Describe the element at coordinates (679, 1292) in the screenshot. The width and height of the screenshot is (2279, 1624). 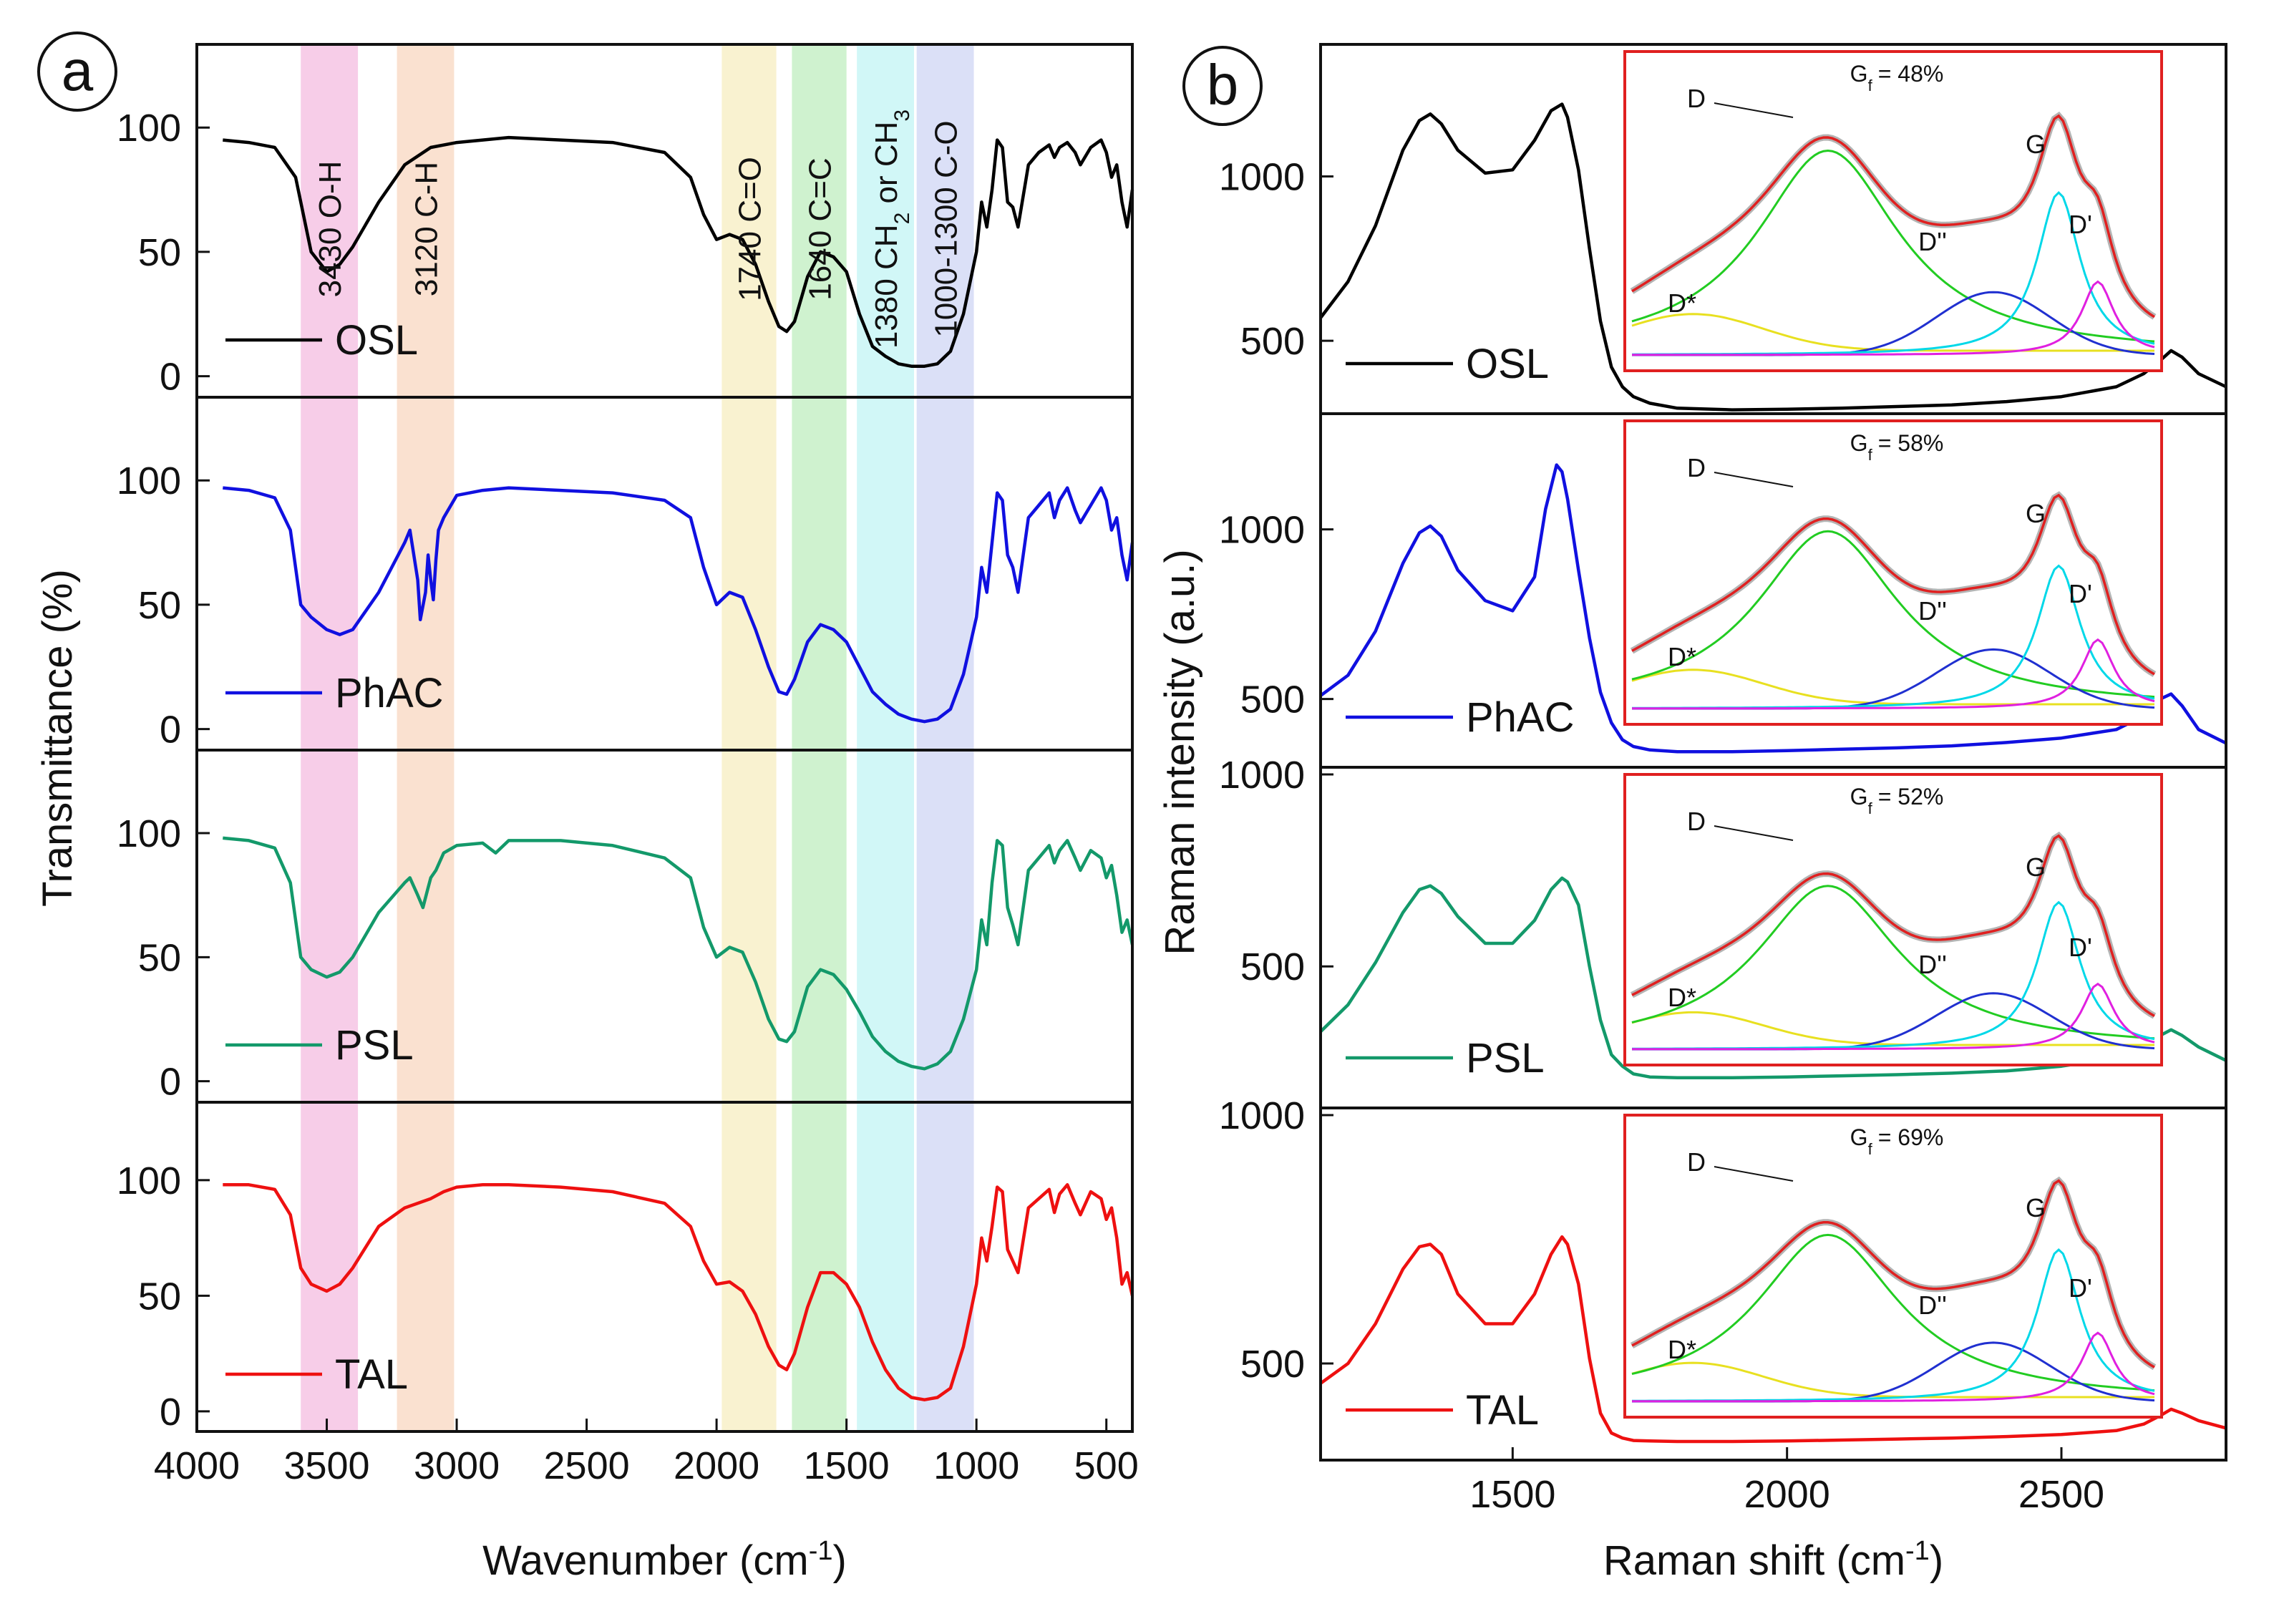
I see `series-line-TAL` at that location.